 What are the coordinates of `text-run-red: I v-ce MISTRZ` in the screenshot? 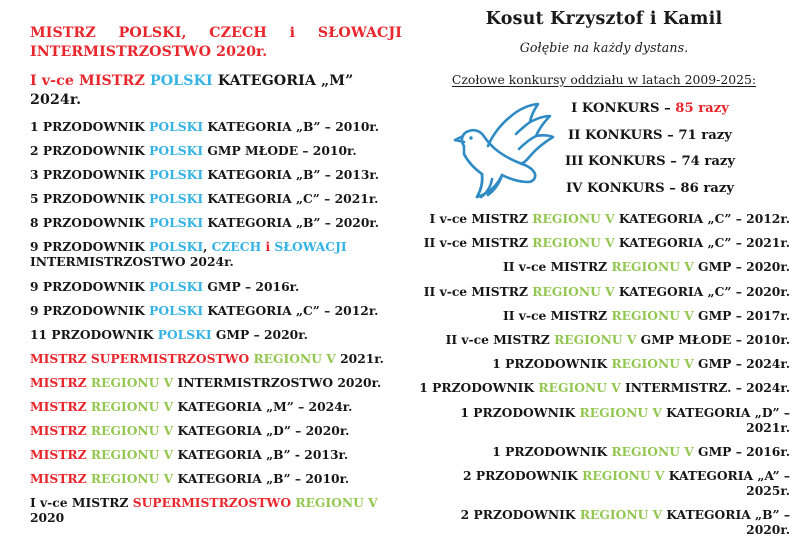 It's located at (90, 81).